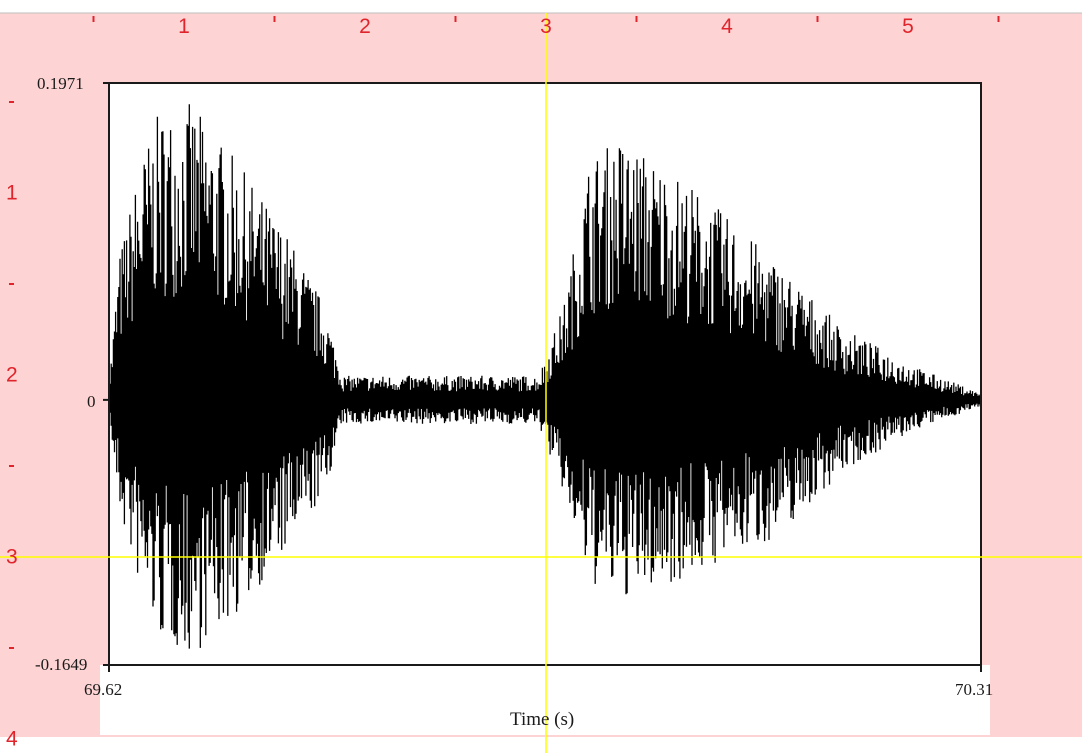 This screenshot has width=1082, height=753. Describe the element at coordinates (974, 689) in the screenshot. I see `x-max-label: 70.31` at that location.